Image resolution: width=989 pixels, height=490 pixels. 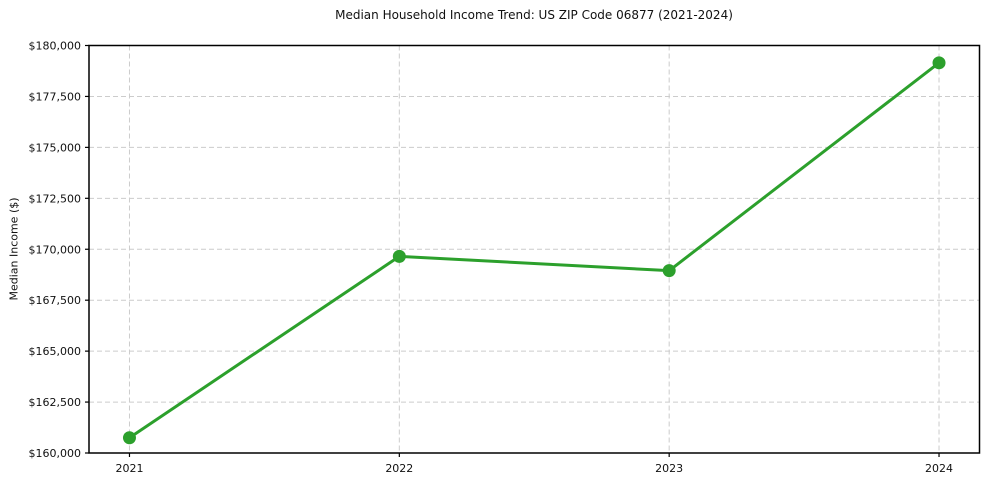 I want to click on x-tick-label: 2024, so click(x=939, y=468).